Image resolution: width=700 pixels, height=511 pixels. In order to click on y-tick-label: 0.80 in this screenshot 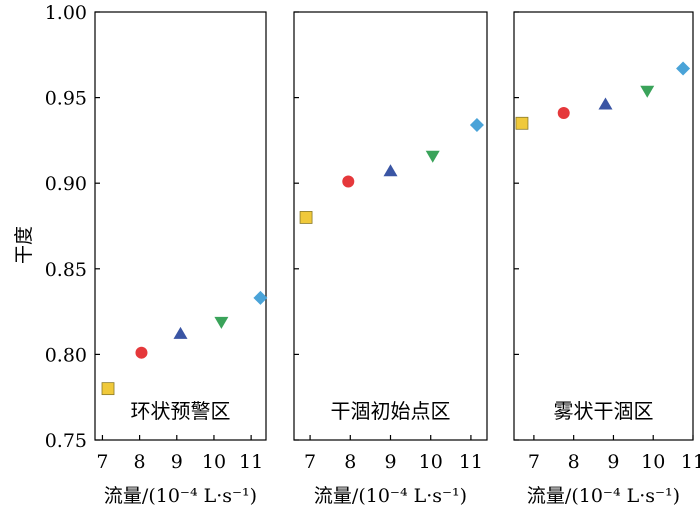, I will do `click(66, 355)`.